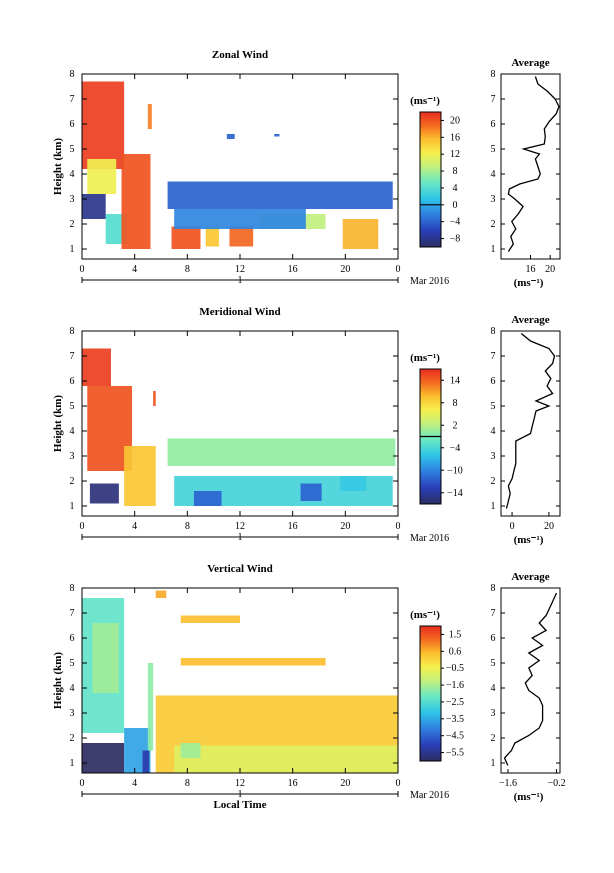 The image size is (614, 873). What do you see at coordinates (455, 380) in the screenshot?
I see `colorbar-tick-label: 14` at bounding box center [455, 380].